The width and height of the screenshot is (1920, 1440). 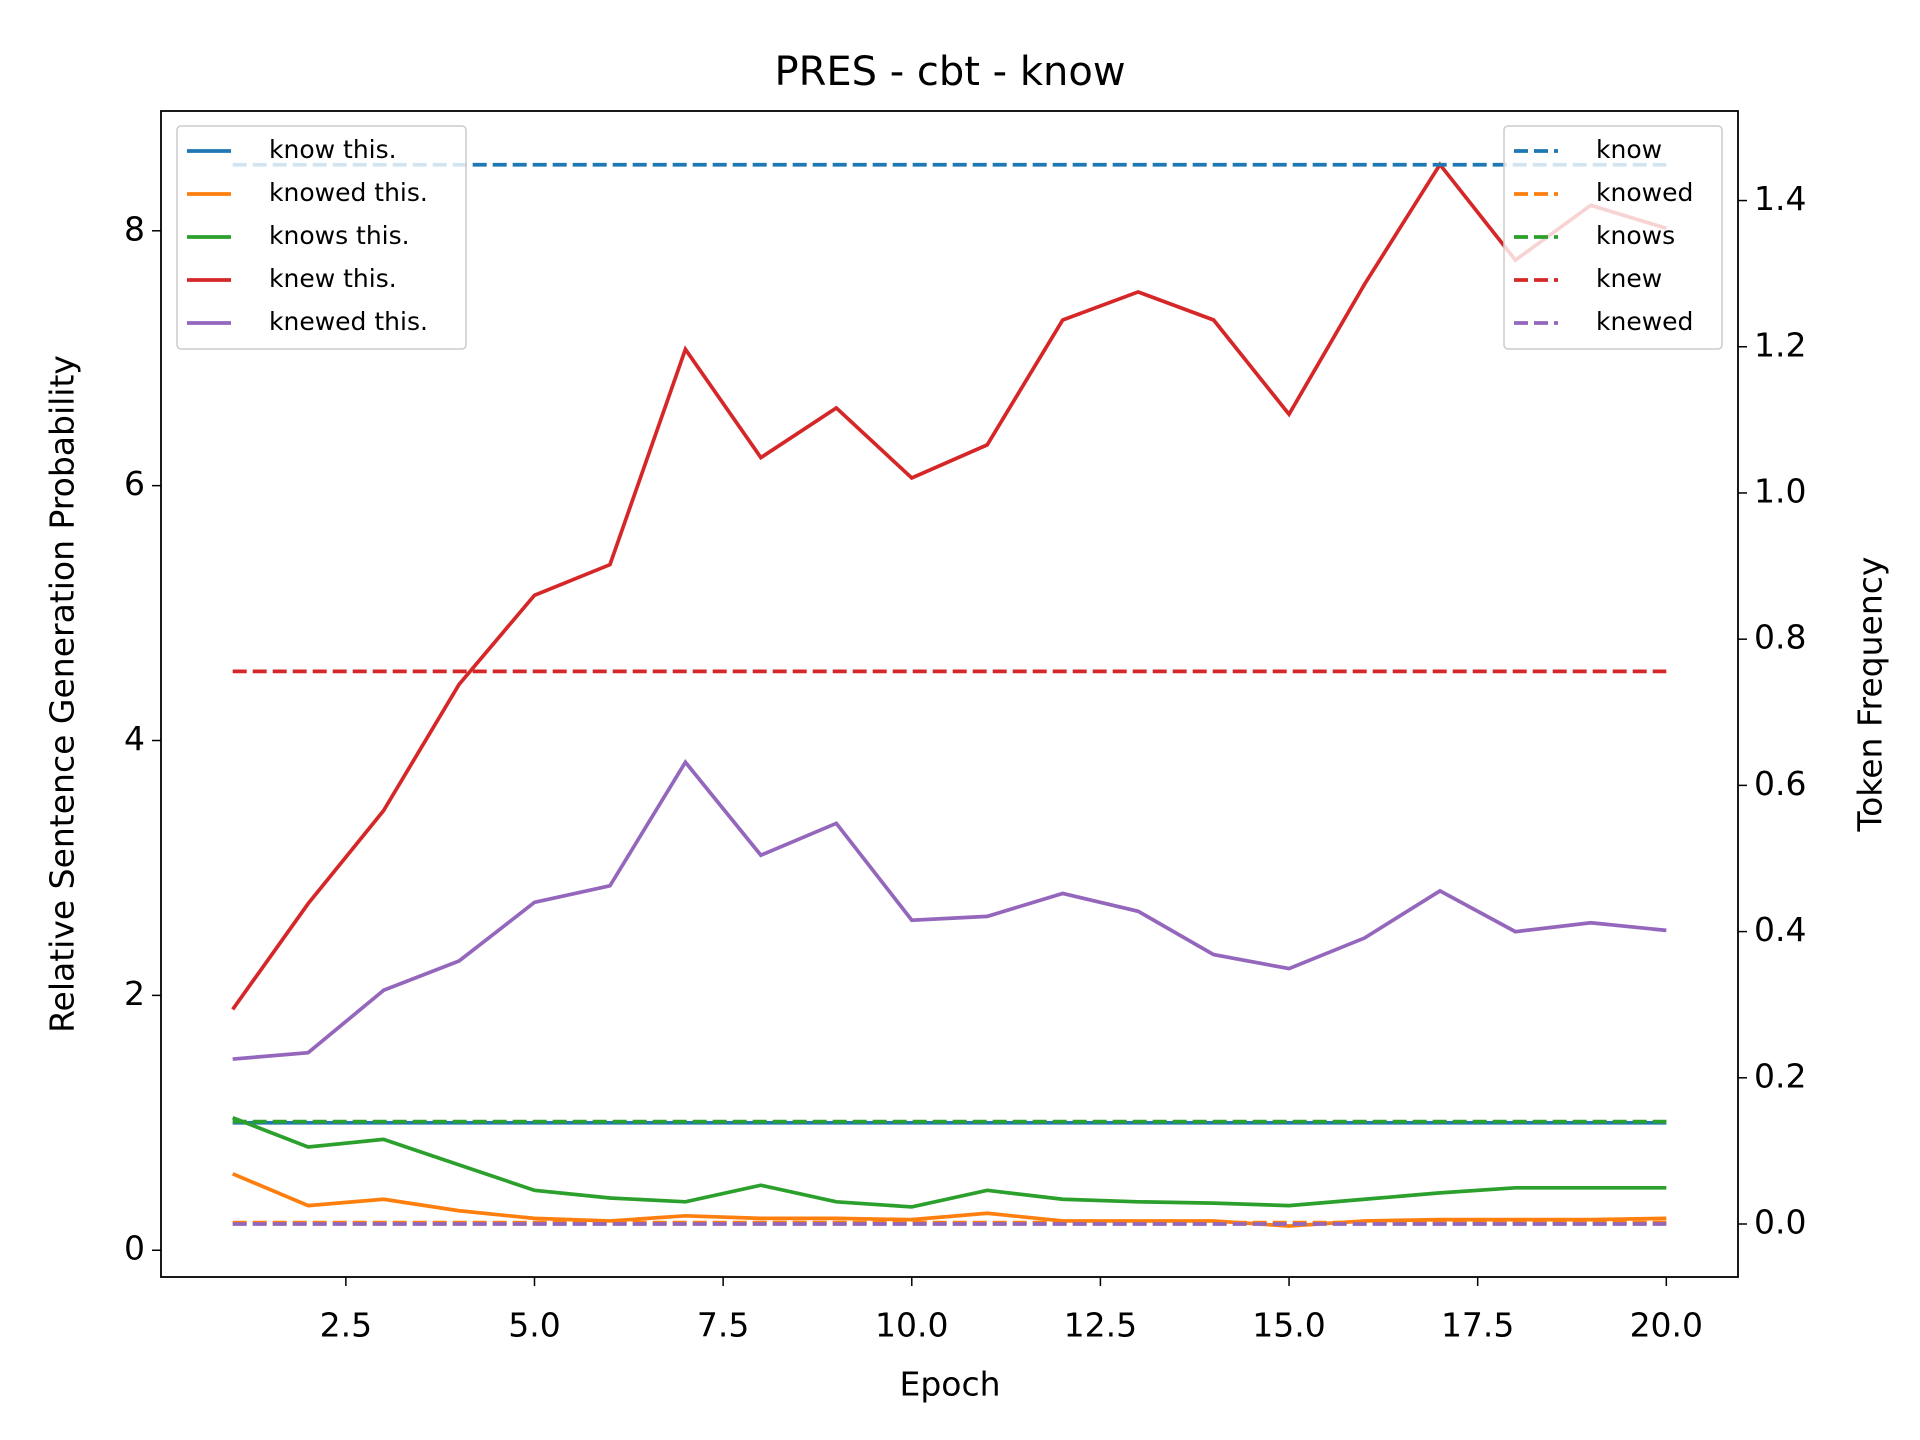 What do you see at coordinates (1780, 1075) in the screenshot?
I see `y2-tick-label: 0.2` at bounding box center [1780, 1075].